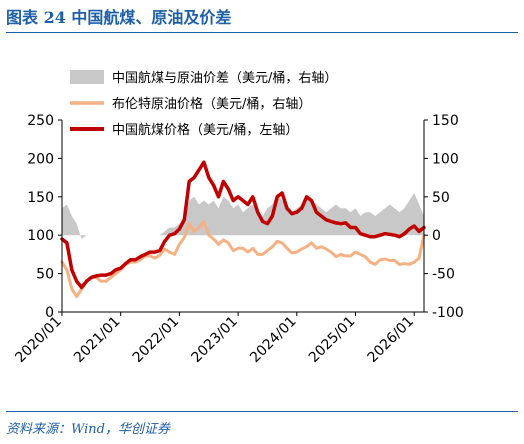 This screenshot has width=524, height=444. Describe the element at coordinates (332, 340) in the screenshot. I see `x-tick-label: 2025/01` at that location.